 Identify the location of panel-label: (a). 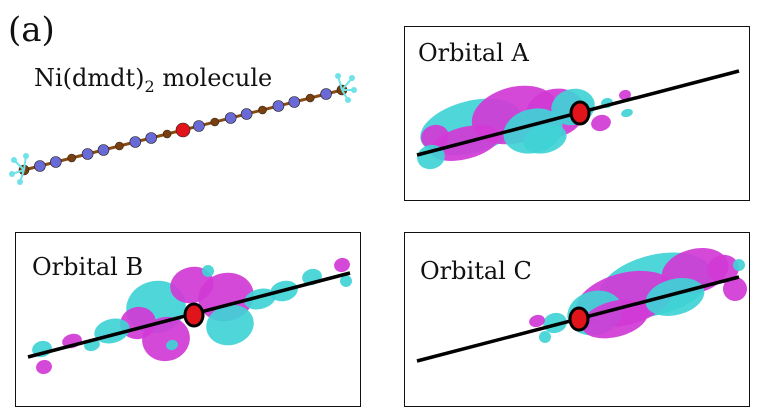
(31, 30).